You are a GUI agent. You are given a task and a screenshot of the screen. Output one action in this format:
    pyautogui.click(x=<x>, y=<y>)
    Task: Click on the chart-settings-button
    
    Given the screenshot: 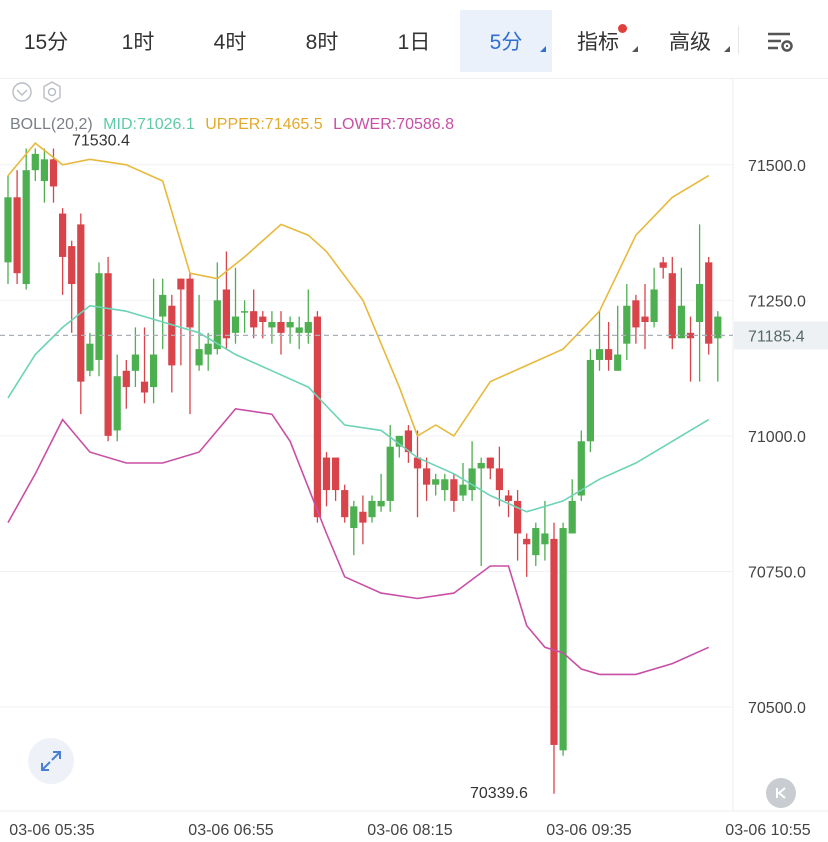 What is the action you would take?
    pyautogui.click(x=780, y=42)
    